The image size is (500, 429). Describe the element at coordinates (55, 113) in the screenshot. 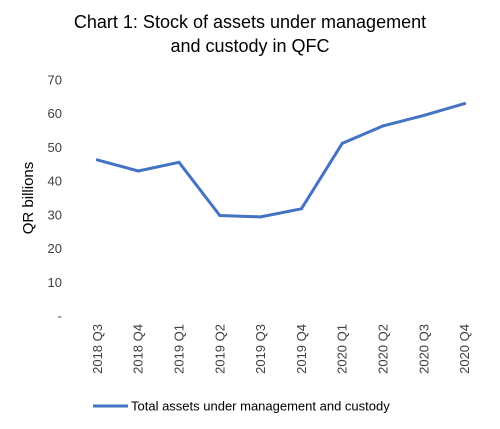

I see `y-tick-label: 60` at that location.